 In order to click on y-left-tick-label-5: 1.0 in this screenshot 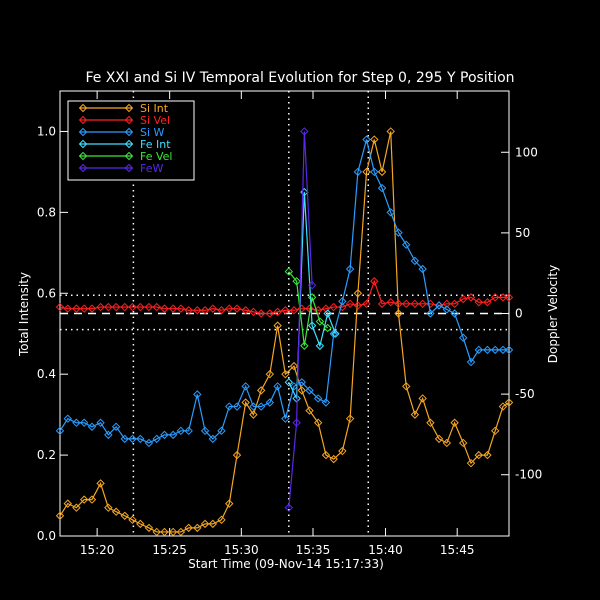, I will do `click(46, 131)`.